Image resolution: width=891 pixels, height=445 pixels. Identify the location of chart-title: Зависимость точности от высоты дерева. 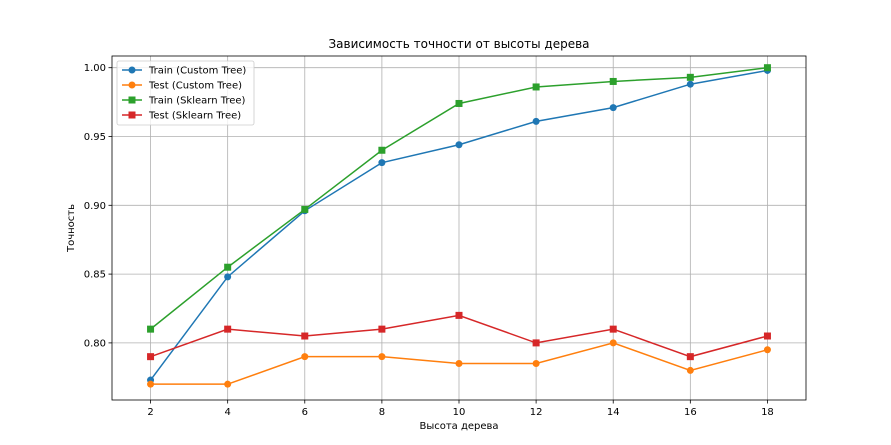
(458, 44).